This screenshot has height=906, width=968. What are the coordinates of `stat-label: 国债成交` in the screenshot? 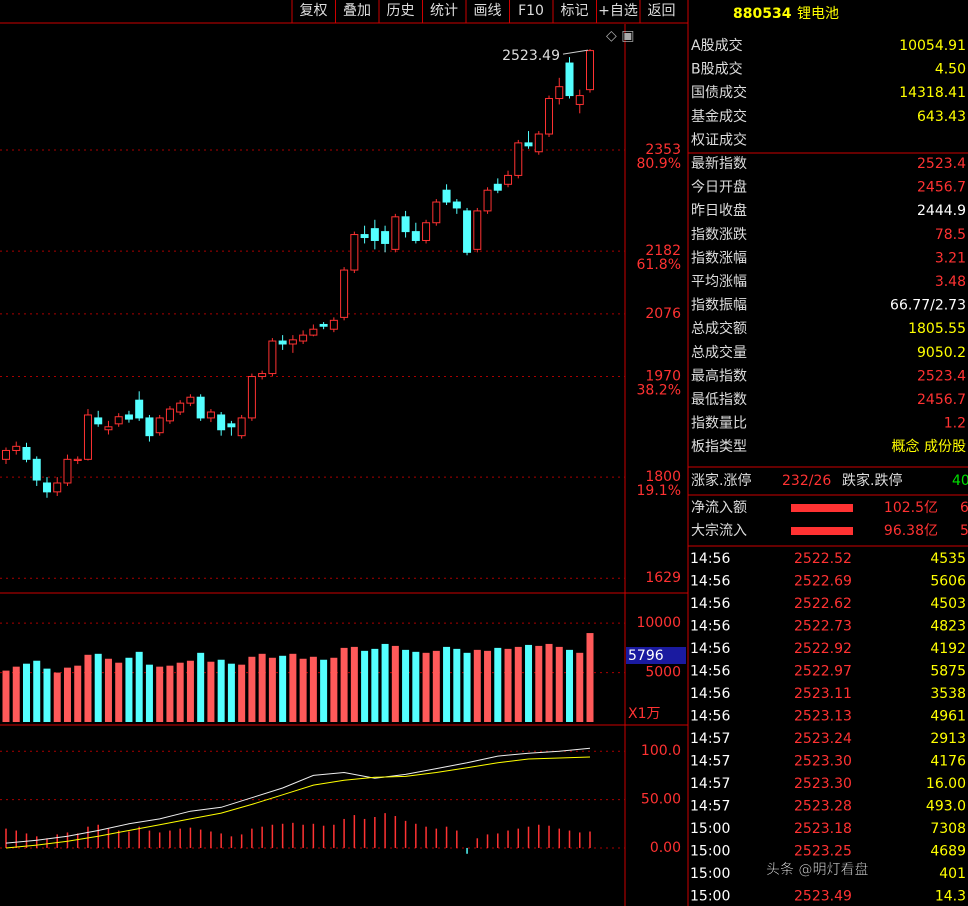 It's located at (719, 92).